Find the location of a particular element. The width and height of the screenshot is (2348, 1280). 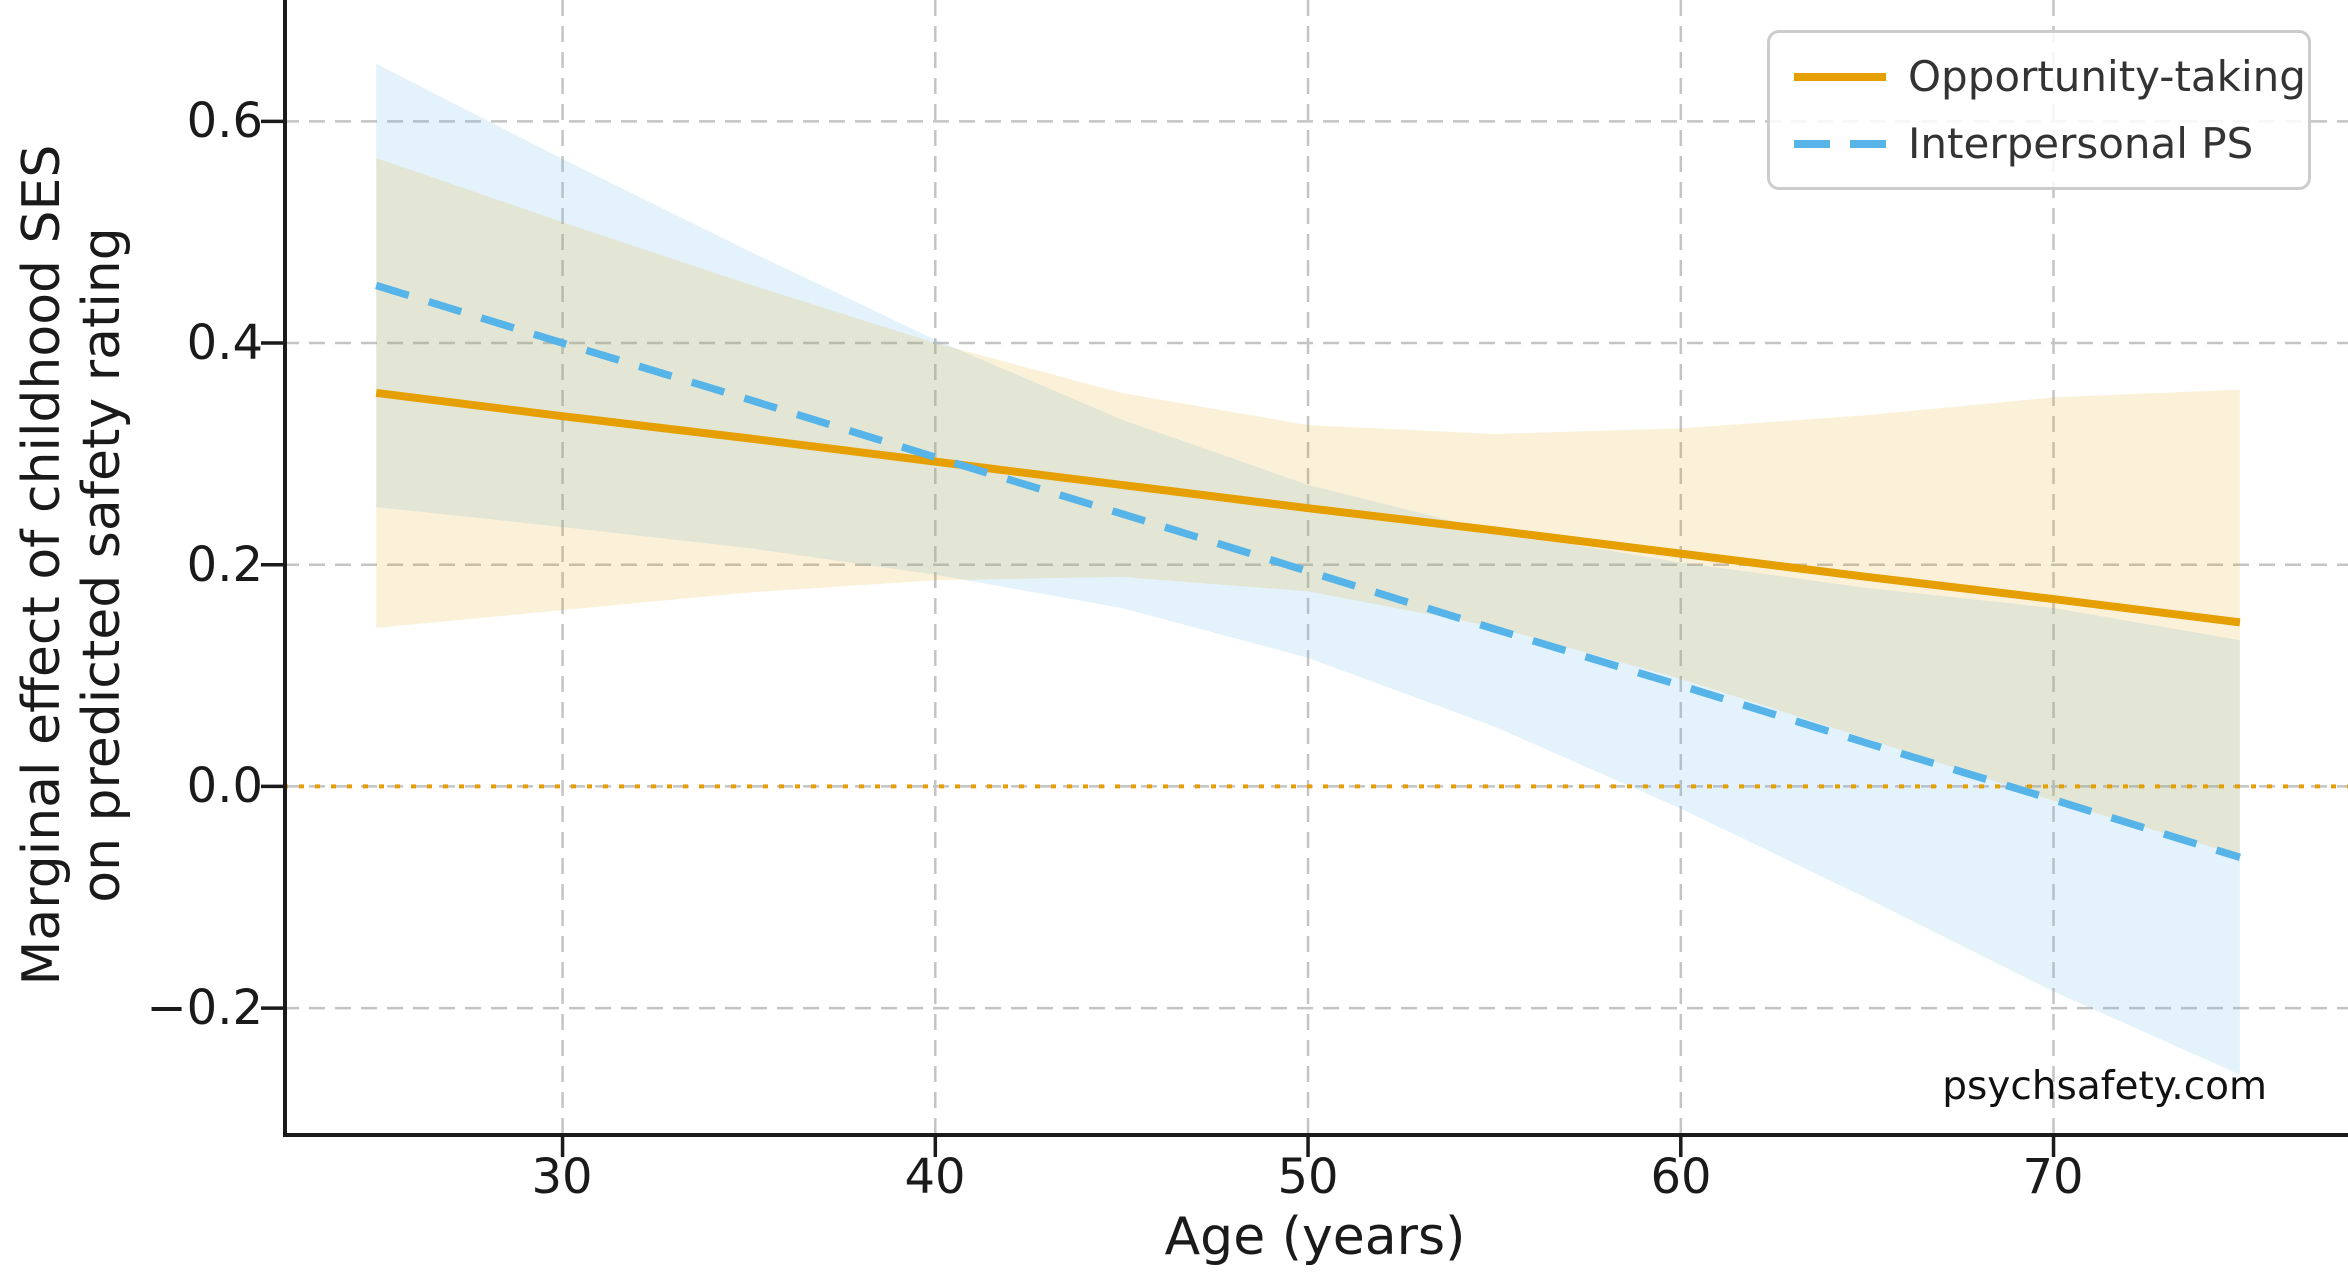

legend-label: Interpersonal PS is located at coordinates (2081, 143).